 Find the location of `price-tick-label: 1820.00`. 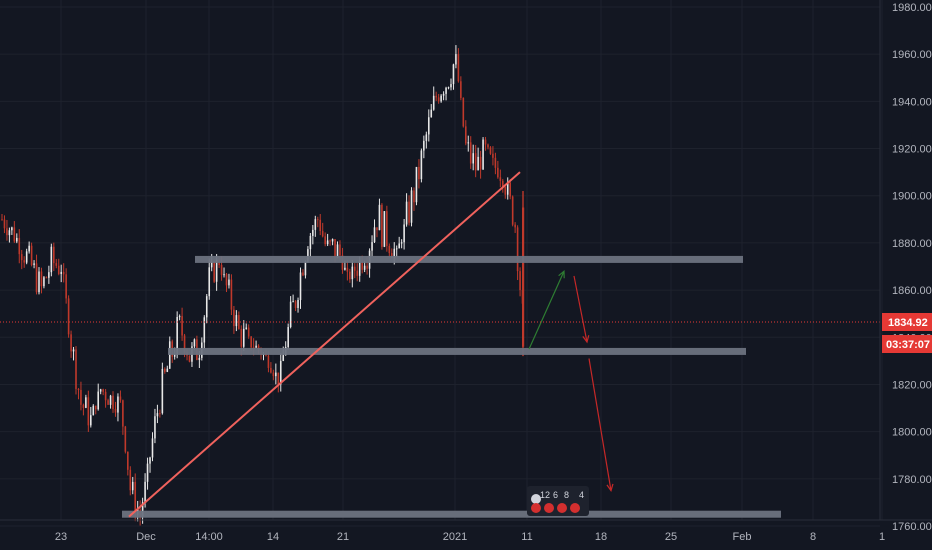

price-tick-label: 1820.00 is located at coordinates (912, 385).